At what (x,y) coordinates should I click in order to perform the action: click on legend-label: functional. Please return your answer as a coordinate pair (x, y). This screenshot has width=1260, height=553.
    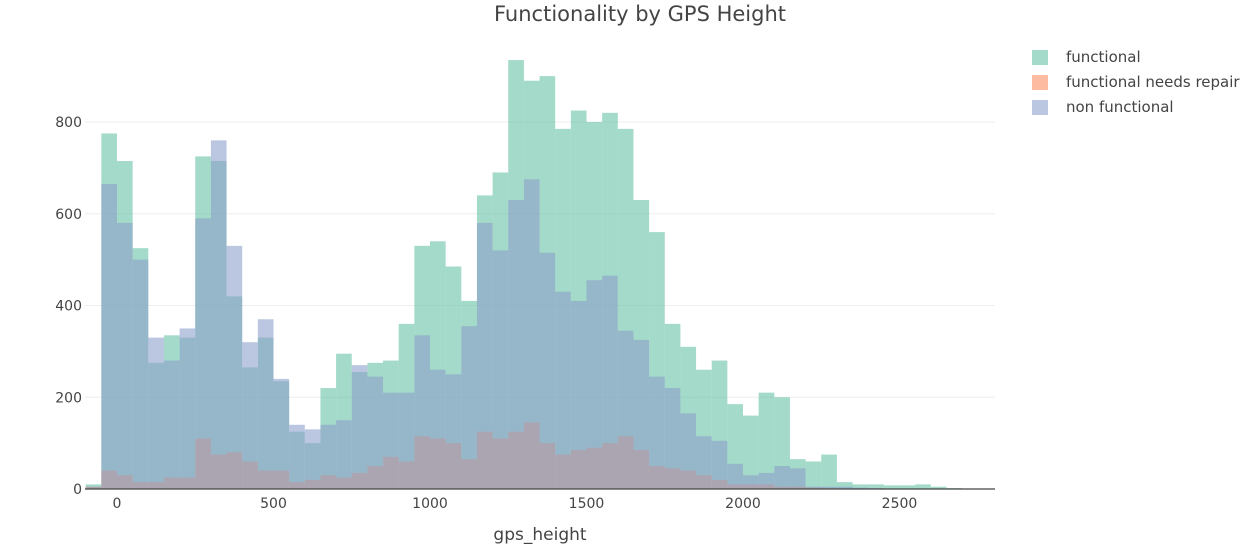
    Looking at the image, I should click on (1103, 57).